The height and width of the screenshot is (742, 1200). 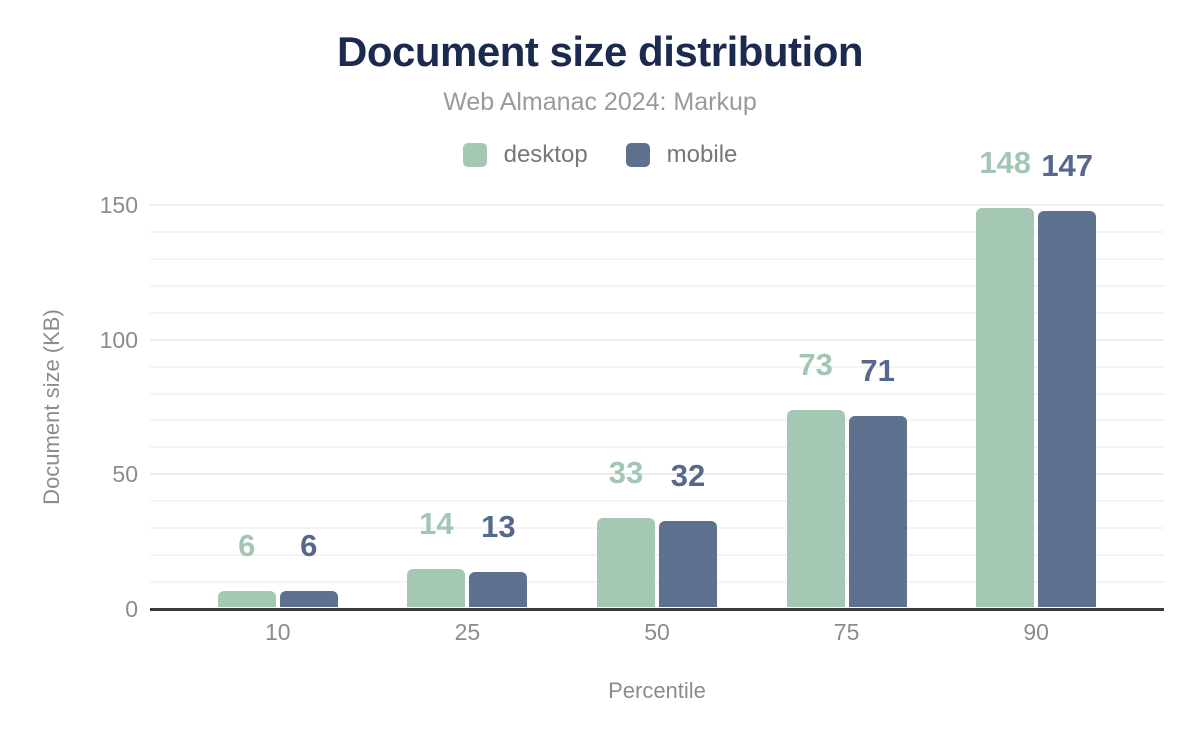 What do you see at coordinates (815, 508) in the screenshot?
I see `bar-desktop-p75` at bounding box center [815, 508].